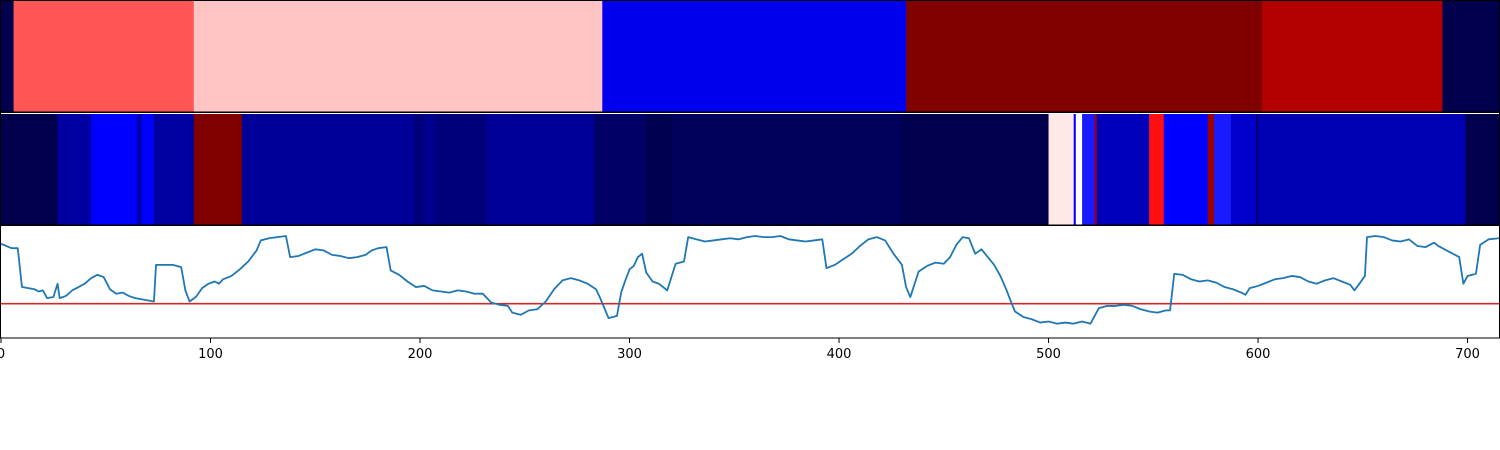  I want to click on x-axis: 0 100 200 300 400 500 600 700, so click(740, 350).